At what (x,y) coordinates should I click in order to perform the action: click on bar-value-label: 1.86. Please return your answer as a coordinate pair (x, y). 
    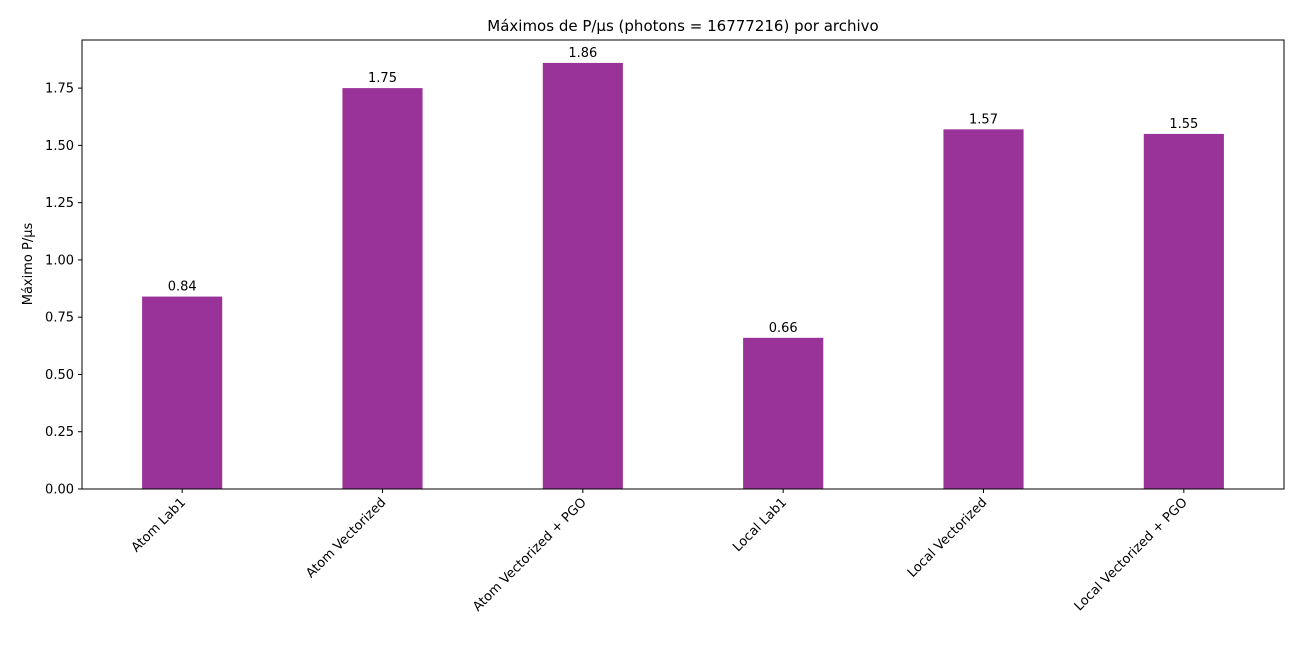
    Looking at the image, I should click on (582, 53).